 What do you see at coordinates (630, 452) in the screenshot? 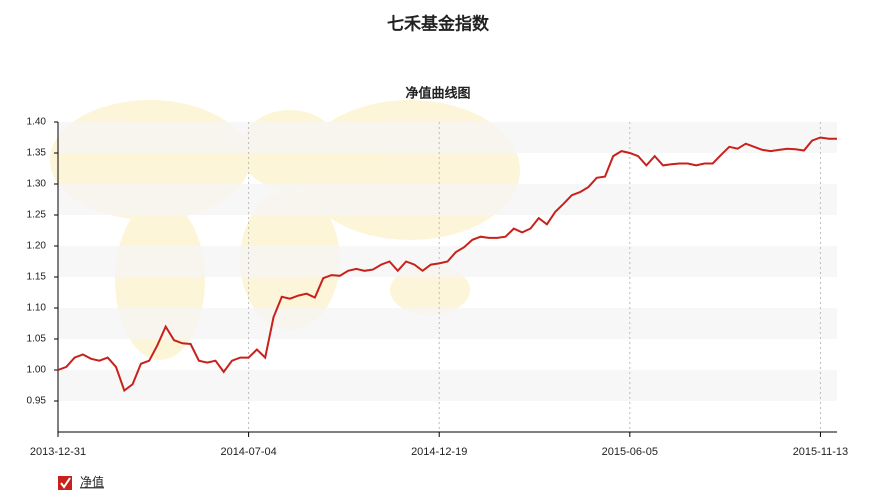
I see `x-tick-label: 2015-06-05` at bounding box center [630, 452].